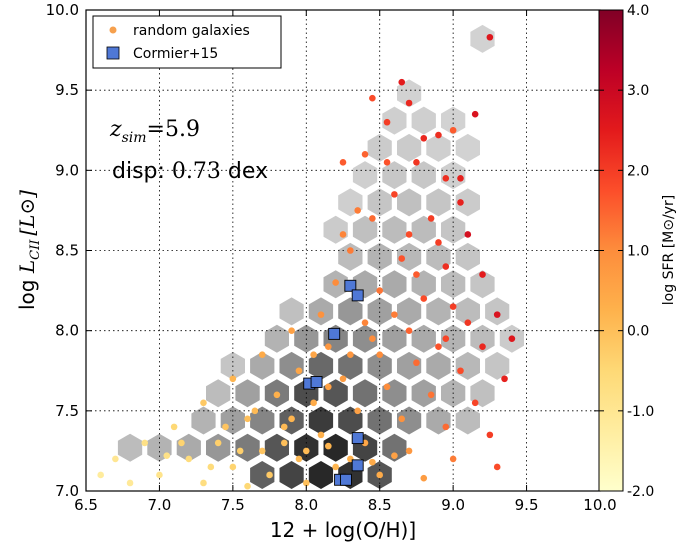 The height and width of the screenshot is (546, 688). What do you see at coordinates (67, 491) in the screenshot?
I see `y-tick-label: 7.0` at bounding box center [67, 491].